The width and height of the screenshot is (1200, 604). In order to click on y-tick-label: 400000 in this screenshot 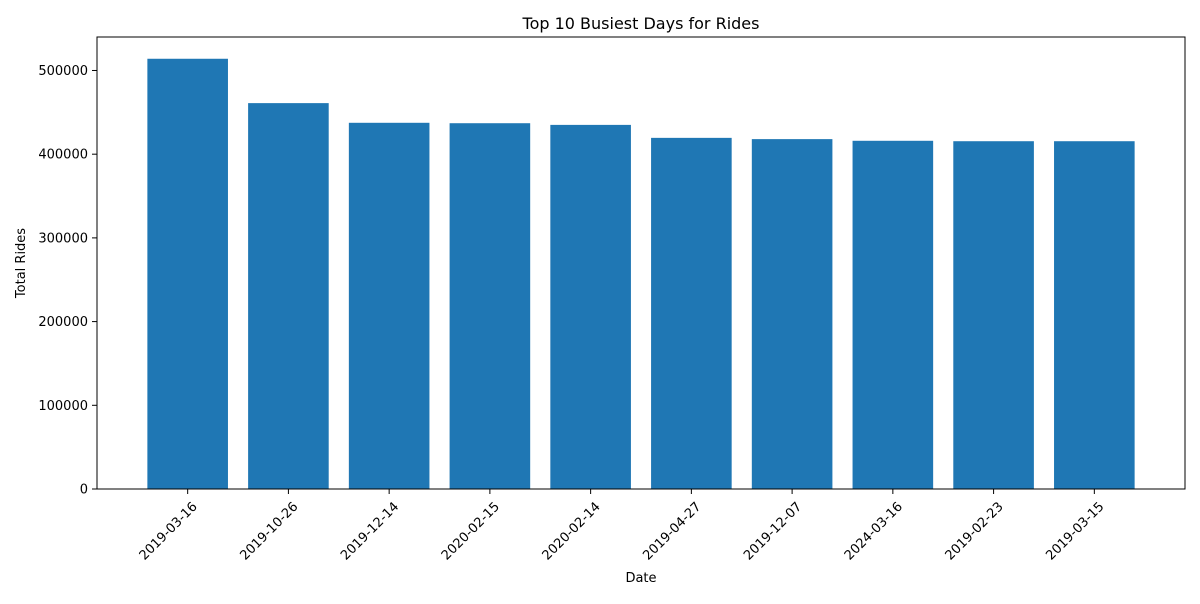, I will do `click(63, 155)`.